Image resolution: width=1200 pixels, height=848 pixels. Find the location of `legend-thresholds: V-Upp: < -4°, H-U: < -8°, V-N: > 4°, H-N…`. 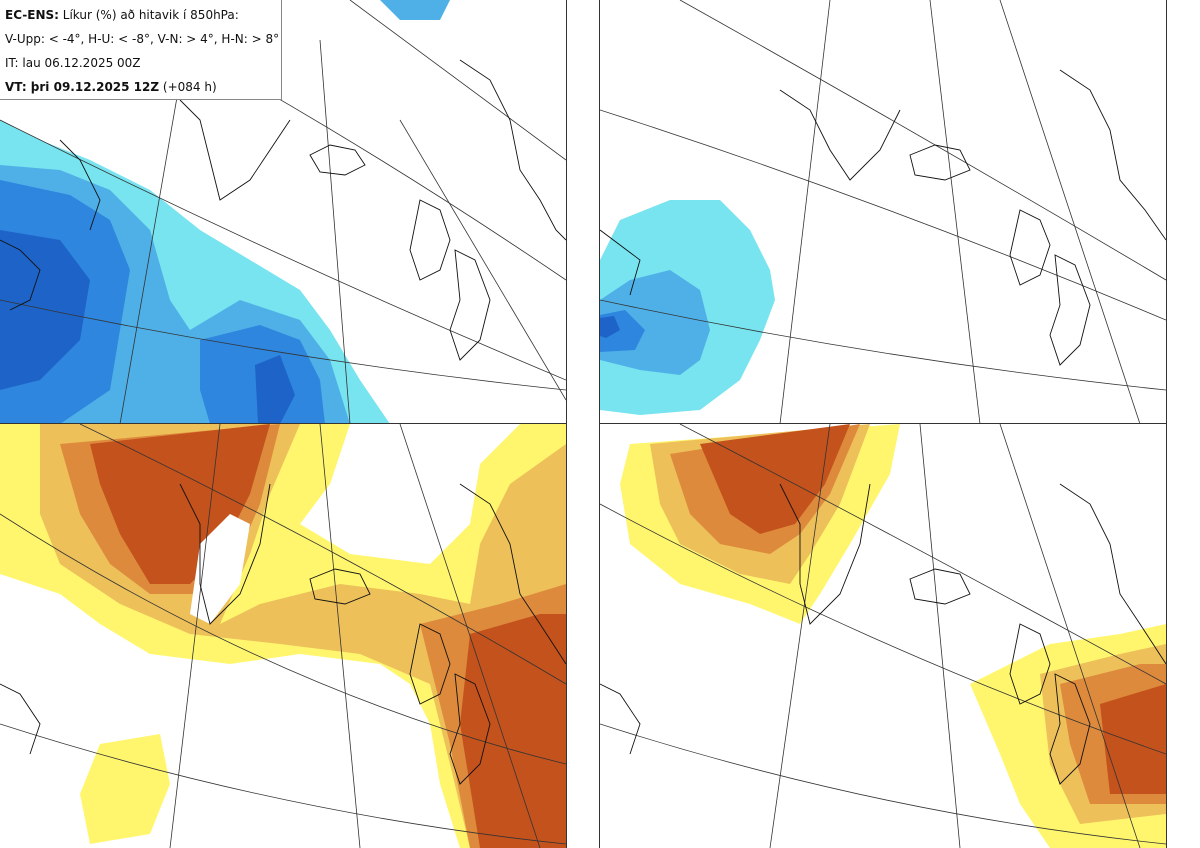

legend-thresholds: V-Upp: < -4°, H-U: < -8°, V-N: > 4°, H-N… is located at coordinates (142, 39).